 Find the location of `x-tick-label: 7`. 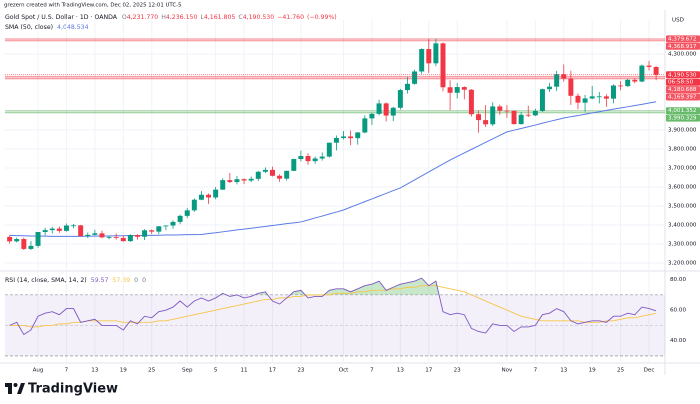

x-tick-label: 7 is located at coordinates (67, 371).